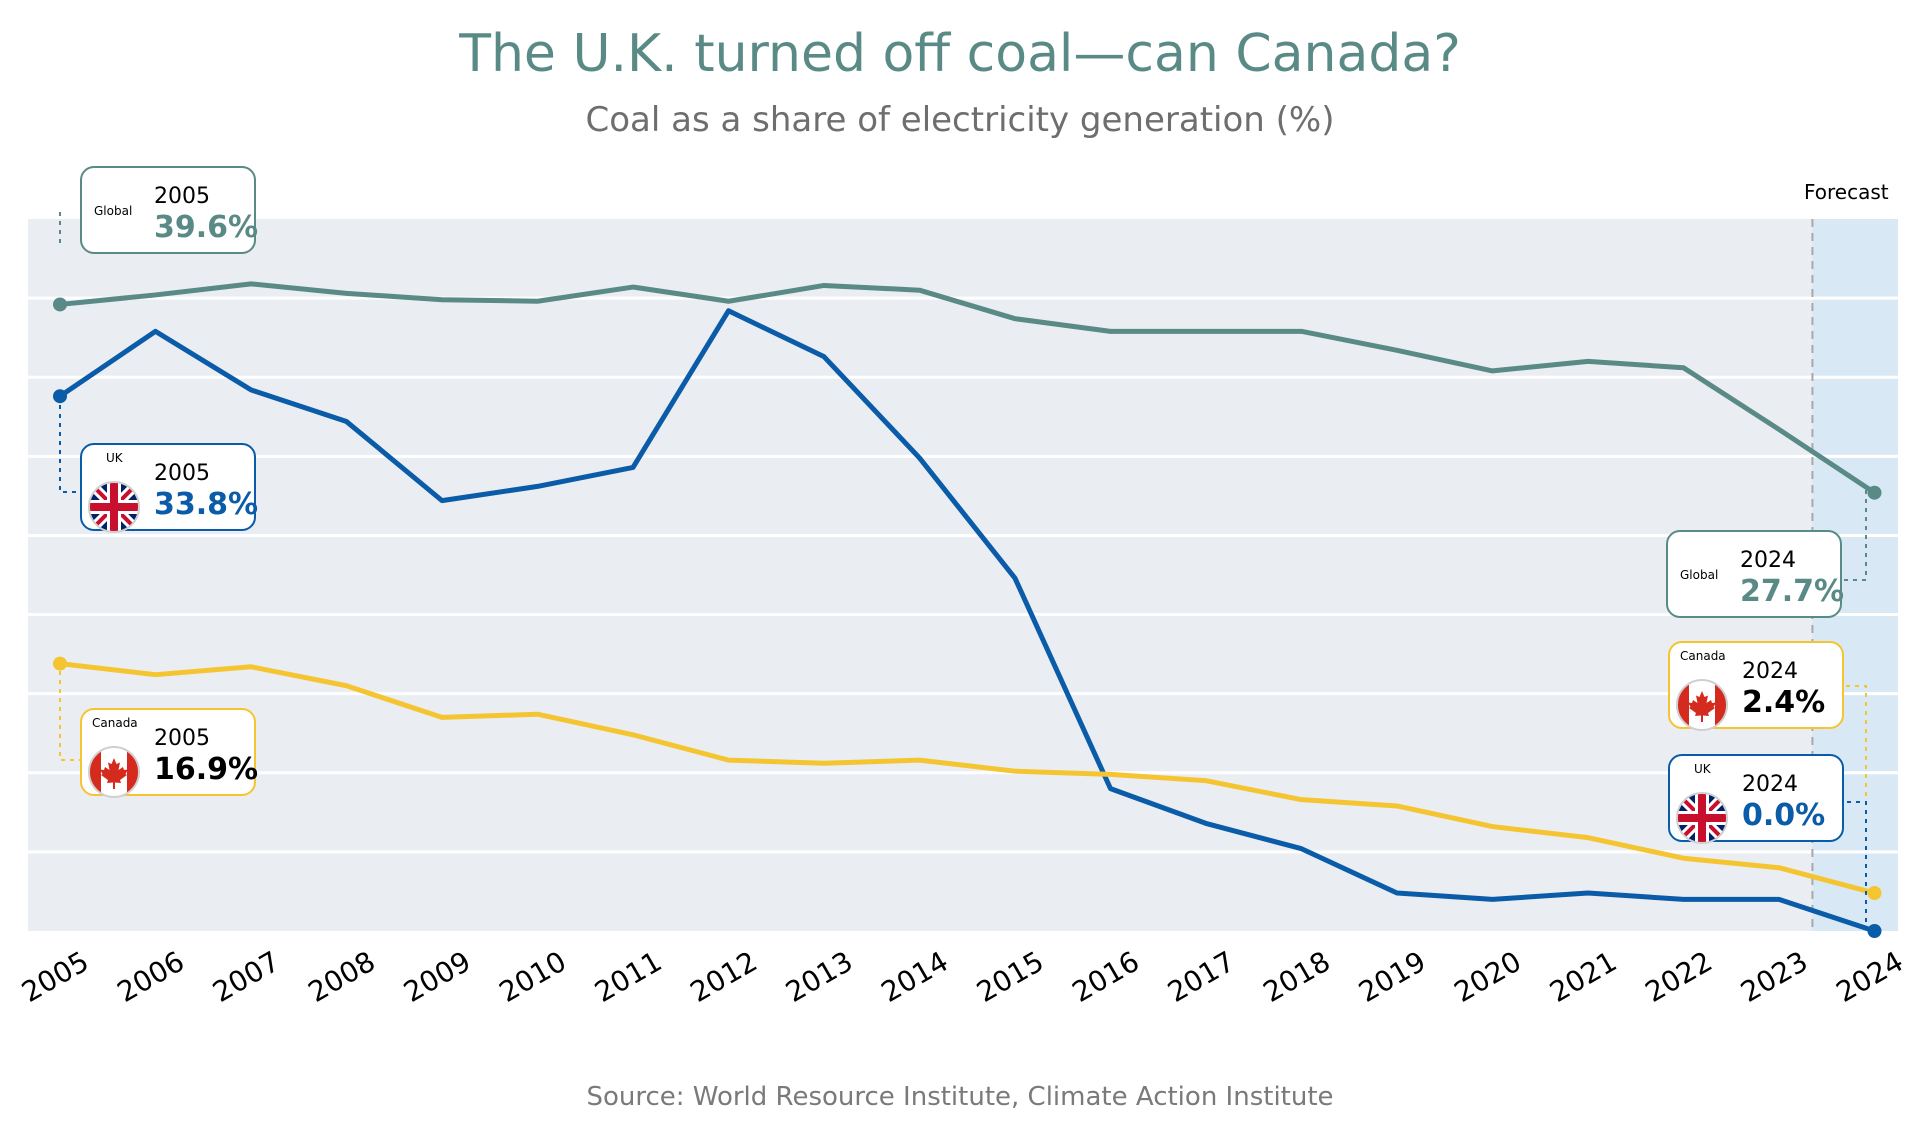 Image resolution: width=1920 pixels, height=1131 pixels. What do you see at coordinates (1106, 977) in the screenshot?
I see `x-tick-label: 2016` at bounding box center [1106, 977].